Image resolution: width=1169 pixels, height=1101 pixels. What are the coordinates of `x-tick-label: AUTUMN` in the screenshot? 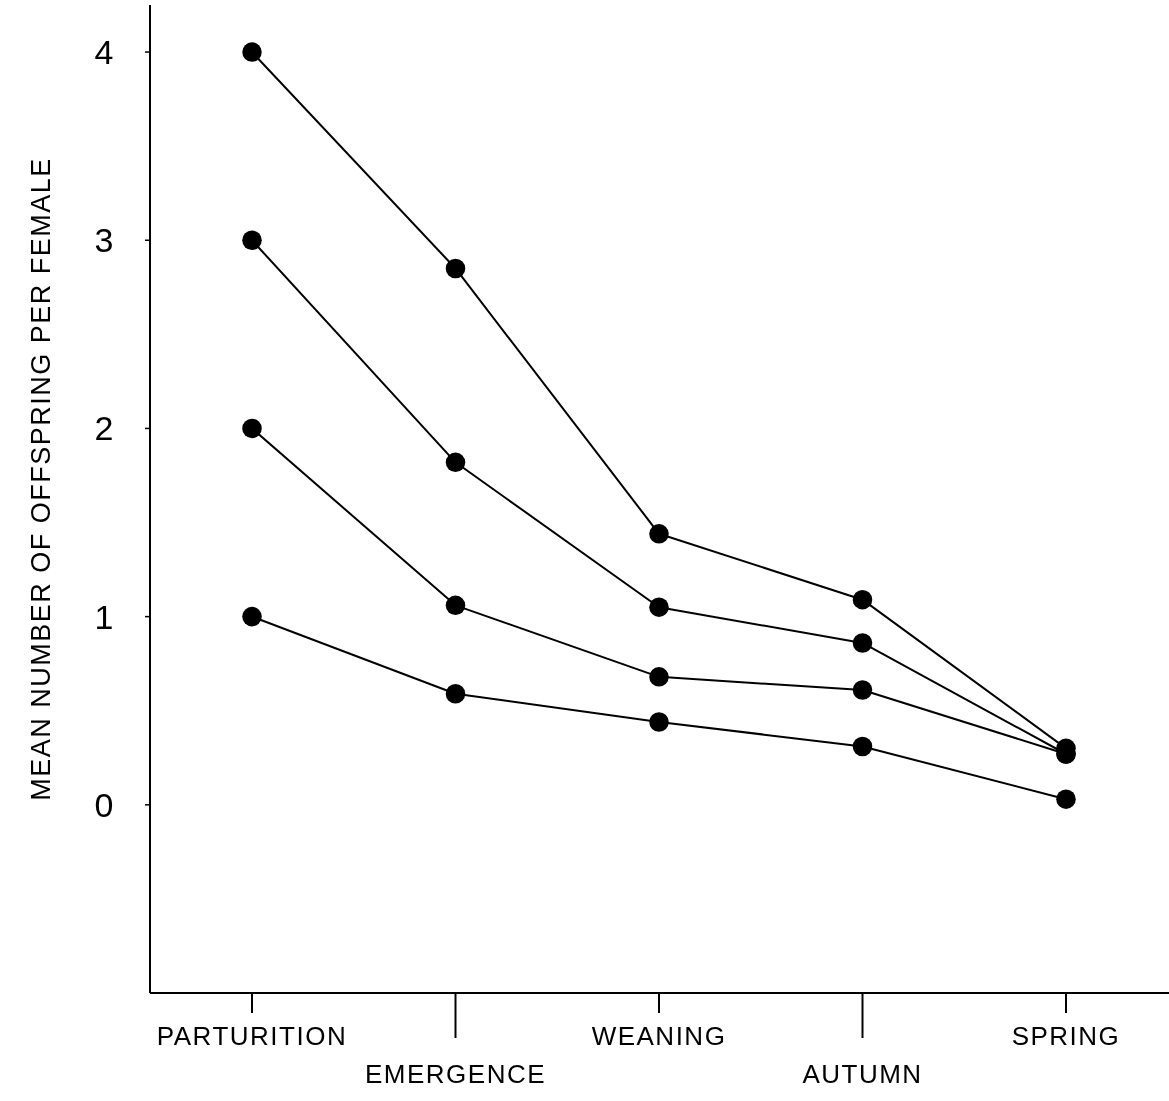 It's located at (862, 1074).